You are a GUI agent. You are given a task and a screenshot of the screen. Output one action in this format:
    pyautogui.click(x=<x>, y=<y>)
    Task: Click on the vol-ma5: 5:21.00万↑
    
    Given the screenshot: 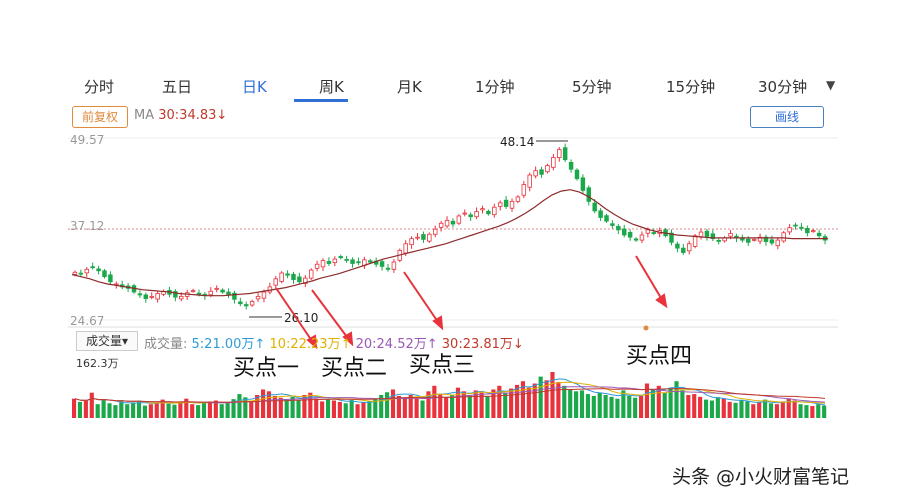 What is the action you would take?
    pyautogui.click(x=228, y=344)
    